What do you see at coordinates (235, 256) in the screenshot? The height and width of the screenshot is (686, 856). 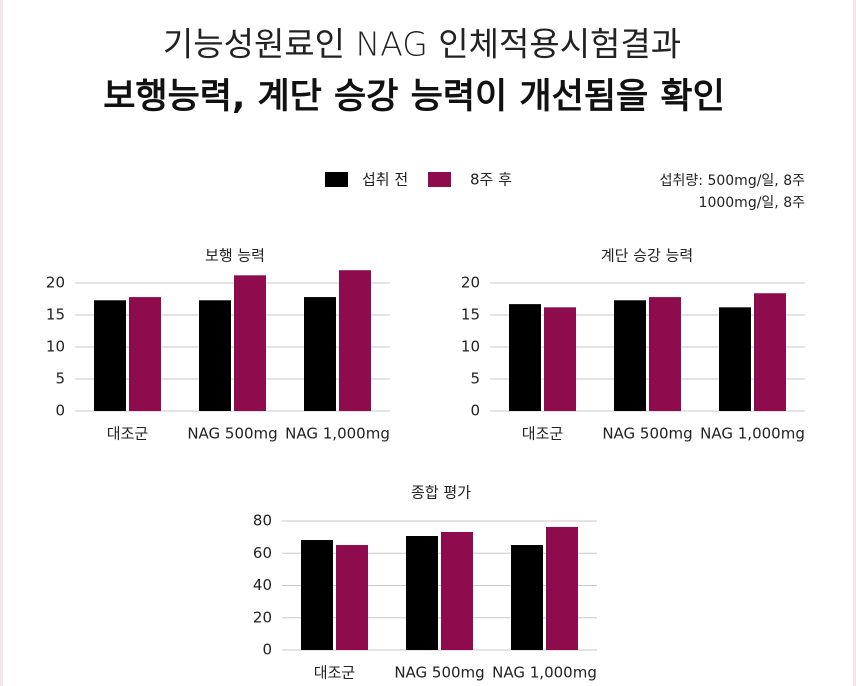 I see `chart-title: 보행 능력` at bounding box center [235, 256].